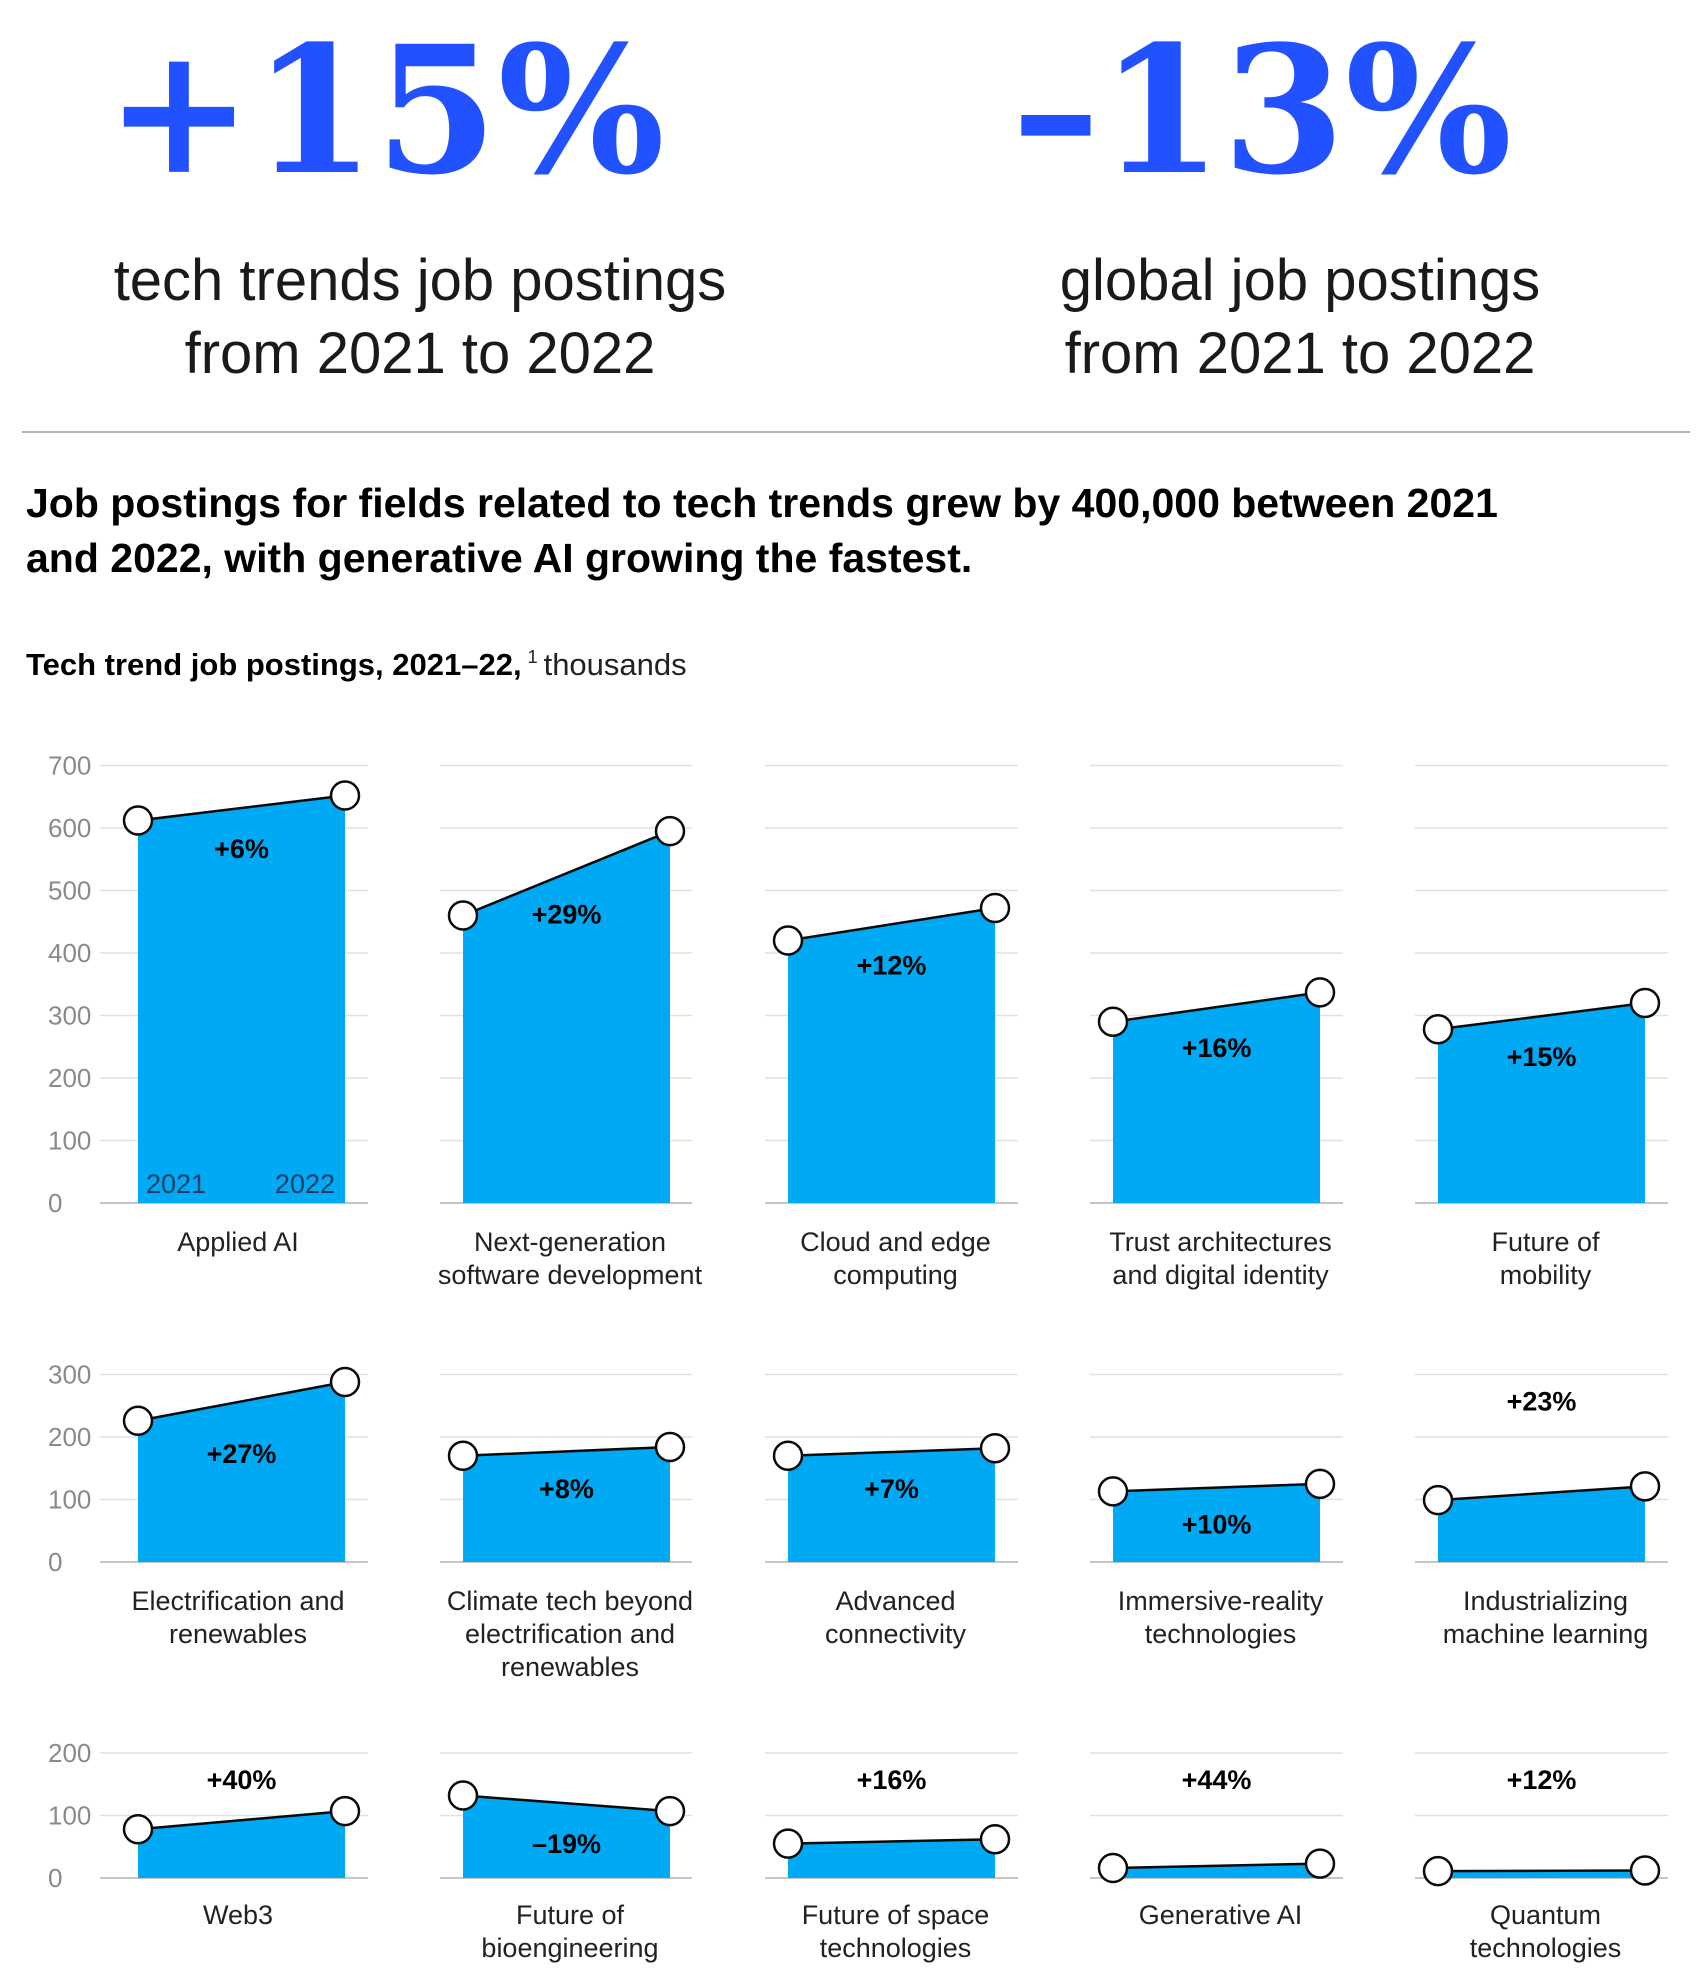 This screenshot has width=1706, height=1970. Describe the element at coordinates (1300, 280) in the screenshot. I see `stat-global-caption-line1: global job postings` at that location.